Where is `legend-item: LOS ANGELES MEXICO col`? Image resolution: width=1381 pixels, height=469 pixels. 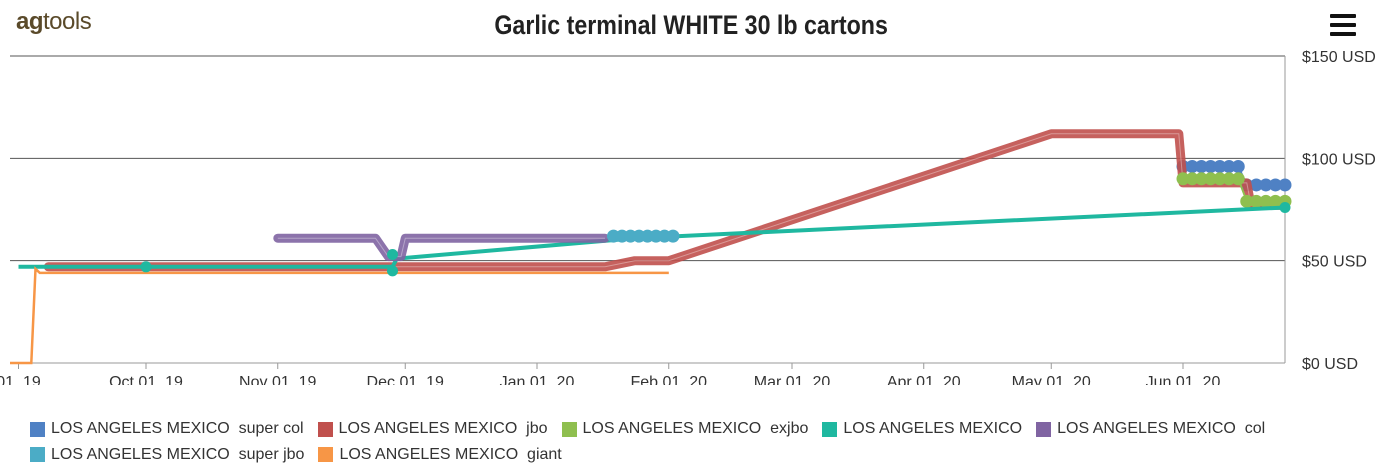
legend-item: LOS ANGELES MEXICO col is located at coordinates (1150, 429).